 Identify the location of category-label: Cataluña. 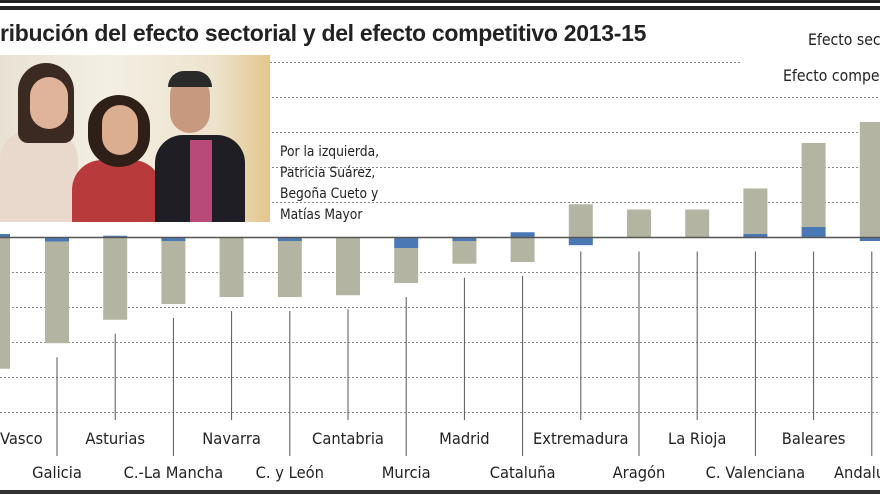
(523, 472).